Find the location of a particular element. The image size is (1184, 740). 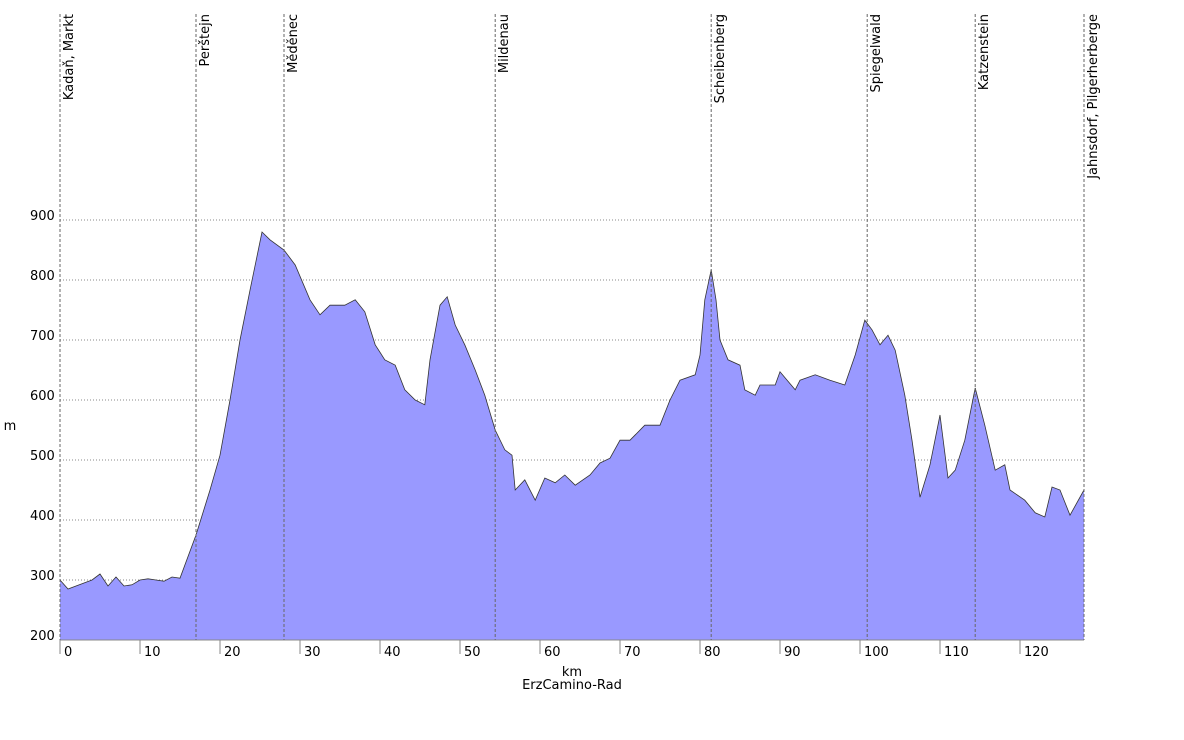

x-tick-label: 70 is located at coordinates (632, 652).